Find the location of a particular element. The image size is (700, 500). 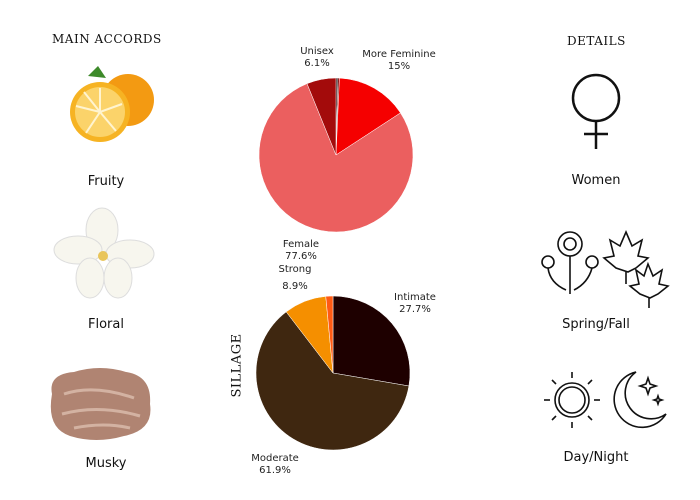

accord-floral-label: Floral is located at coordinates (106, 324).